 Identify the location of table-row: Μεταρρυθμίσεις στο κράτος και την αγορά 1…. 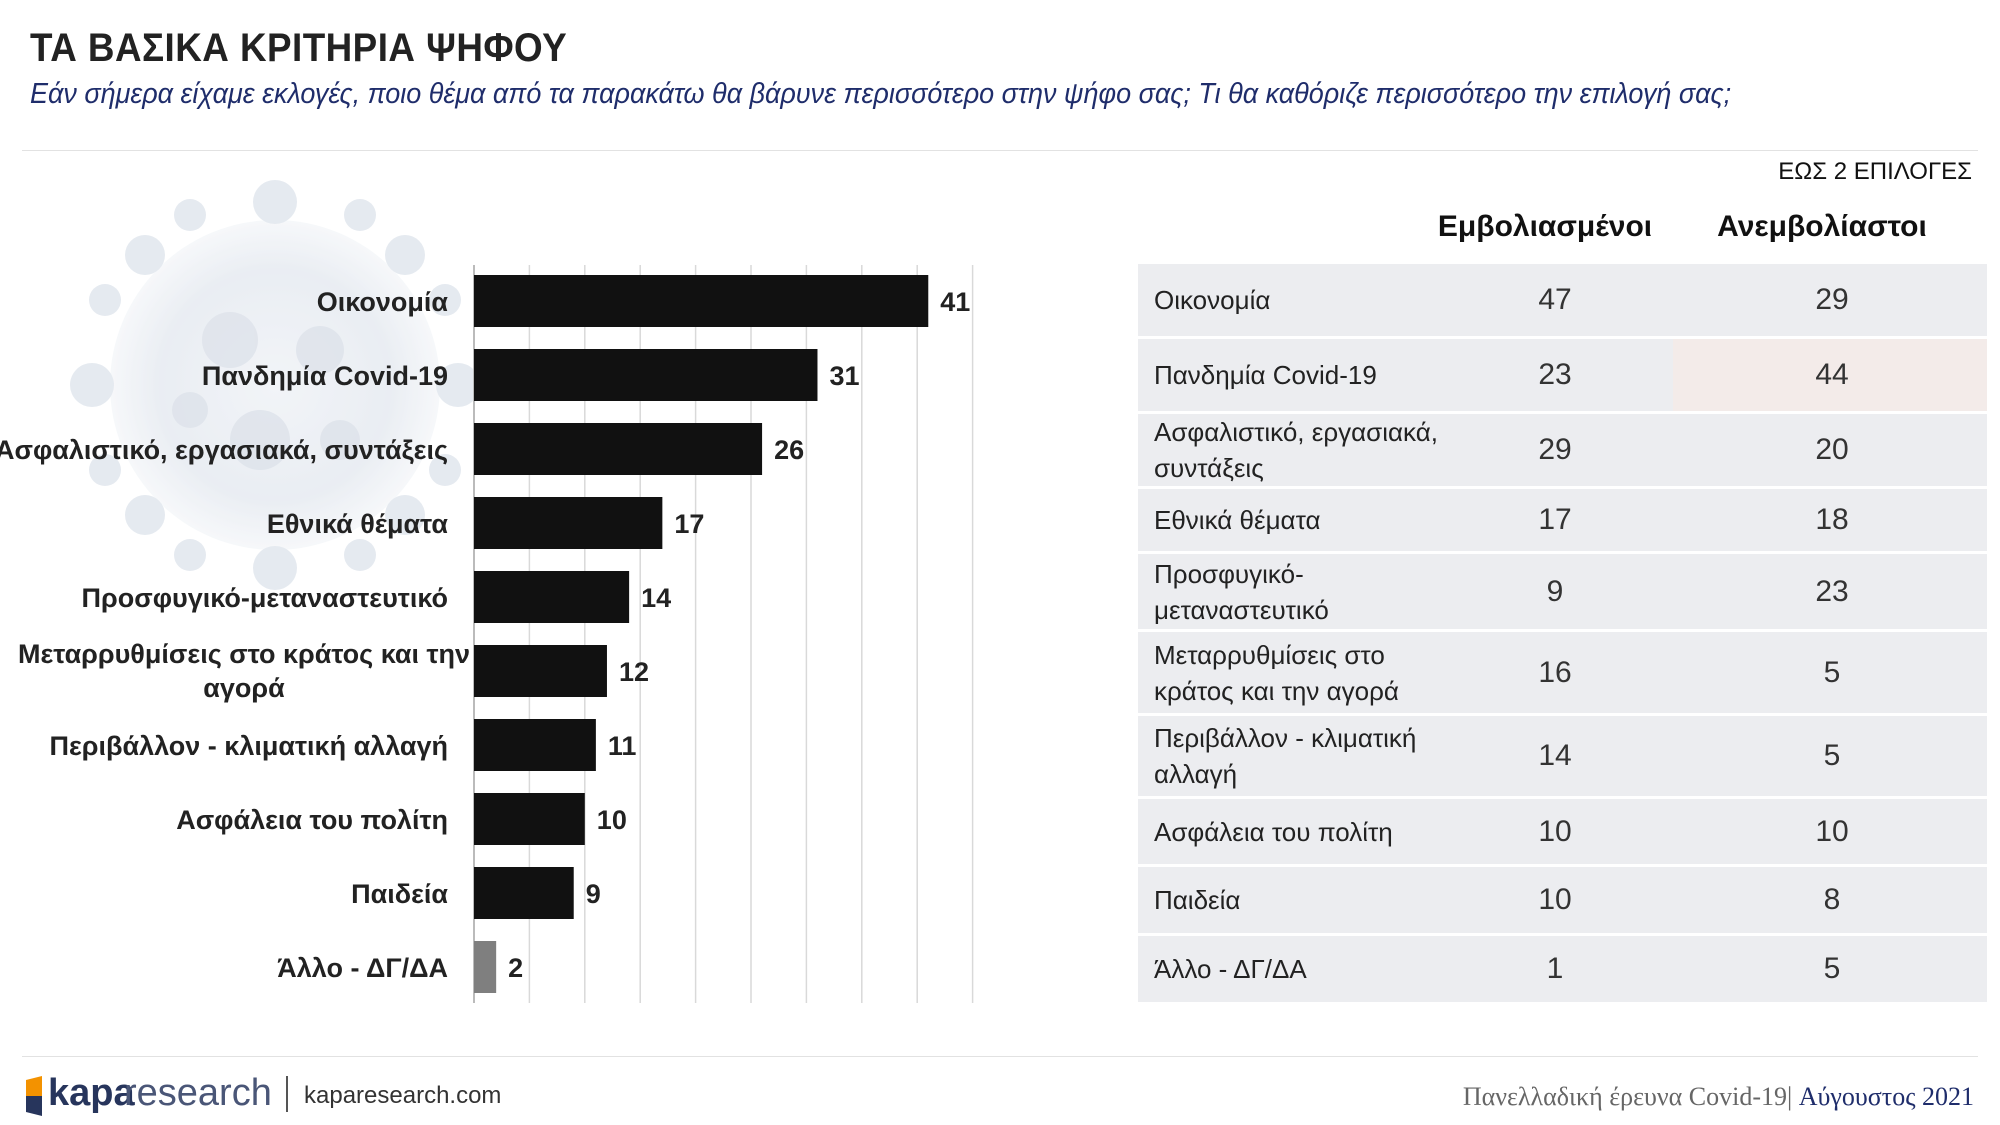
(1562, 672).